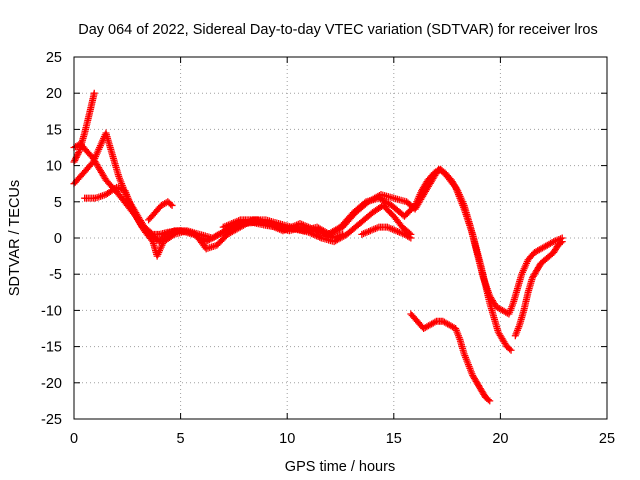 This screenshot has height=480, width=640. I want to click on x-tick-label: 10, so click(287, 439).